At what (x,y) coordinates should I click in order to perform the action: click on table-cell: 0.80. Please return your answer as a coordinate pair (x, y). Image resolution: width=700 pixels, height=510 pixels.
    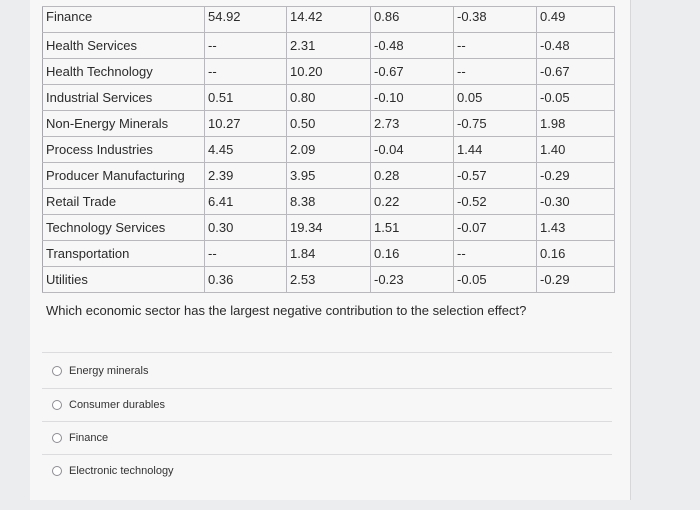
    Looking at the image, I should click on (328, 97).